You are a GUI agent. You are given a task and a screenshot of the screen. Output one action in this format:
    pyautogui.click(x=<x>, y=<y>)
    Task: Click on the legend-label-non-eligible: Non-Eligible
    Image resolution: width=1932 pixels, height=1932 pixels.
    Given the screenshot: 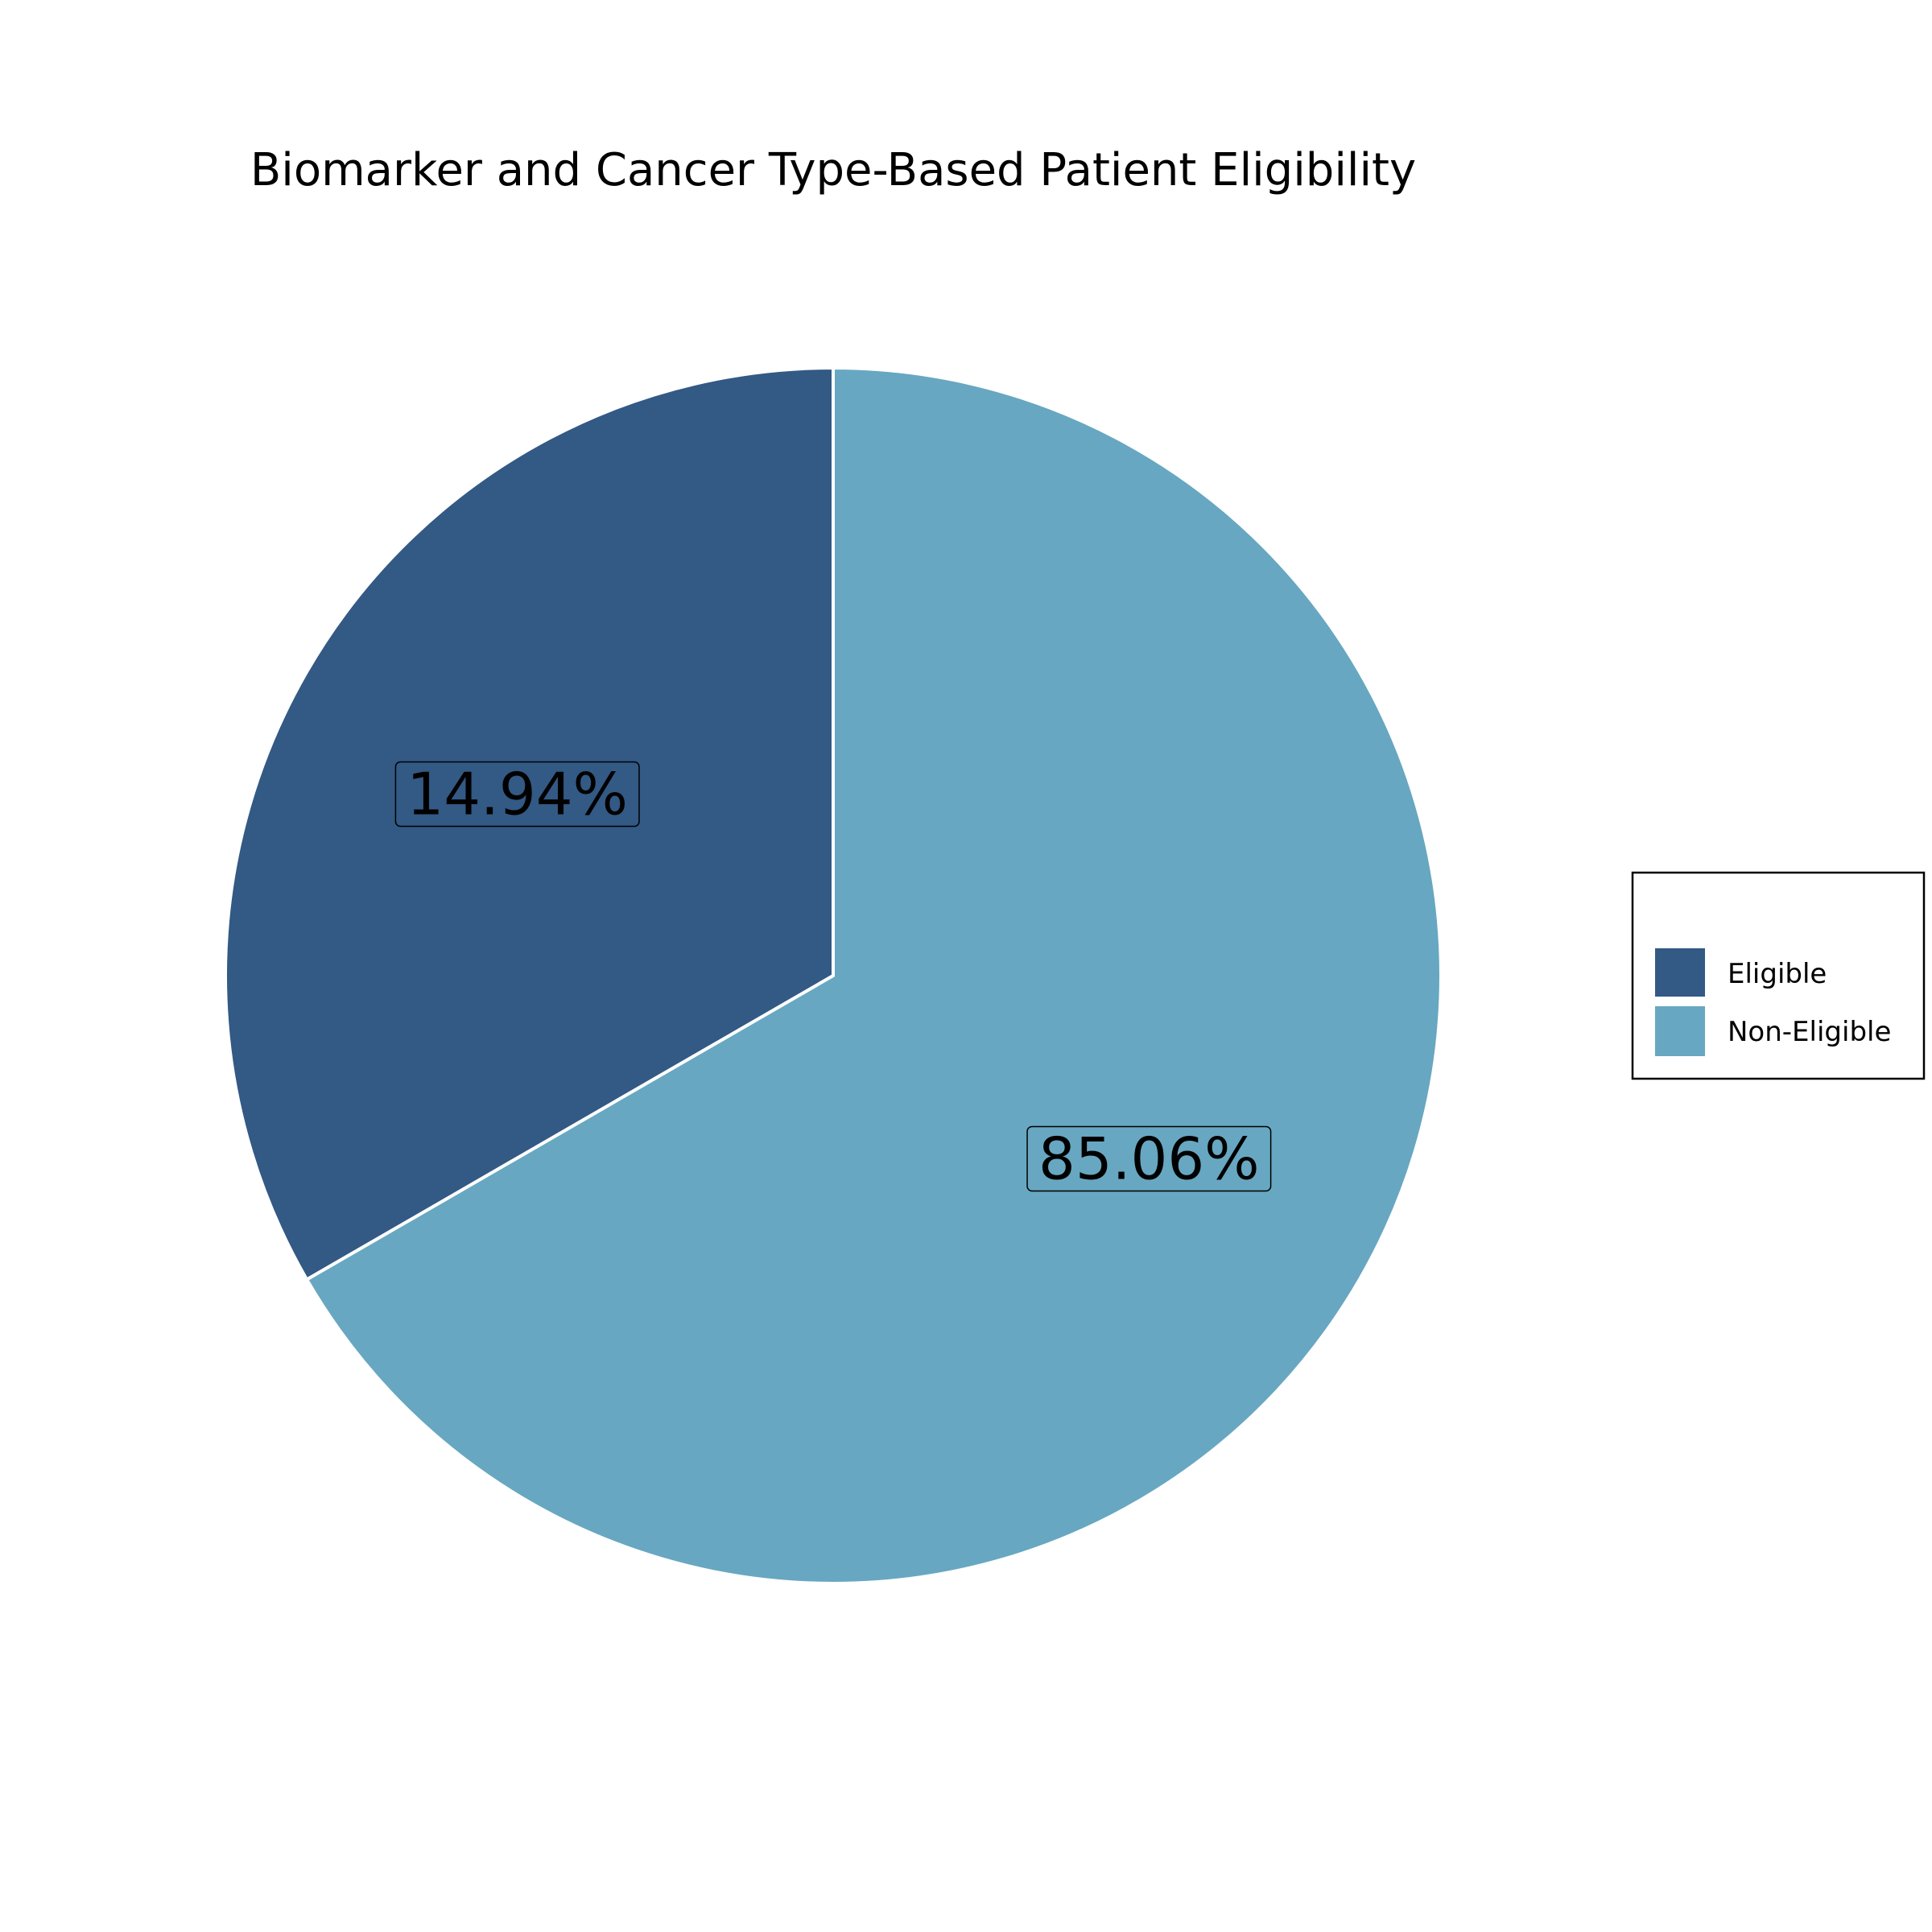 What is the action you would take?
    pyautogui.click(x=1809, y=1032)
    